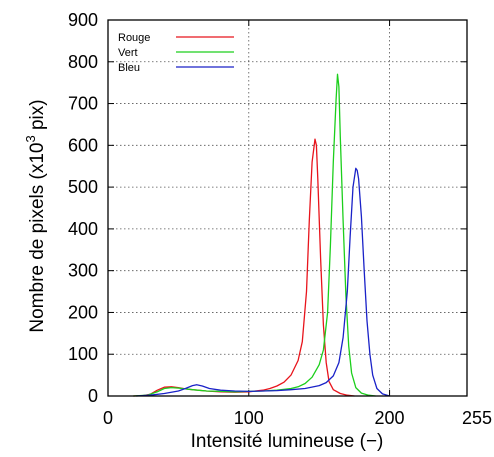  What do you see at coordinates (83, 354) in the screenshot?
I see `y-tick-label: 100` at bounding box center [83, 354].